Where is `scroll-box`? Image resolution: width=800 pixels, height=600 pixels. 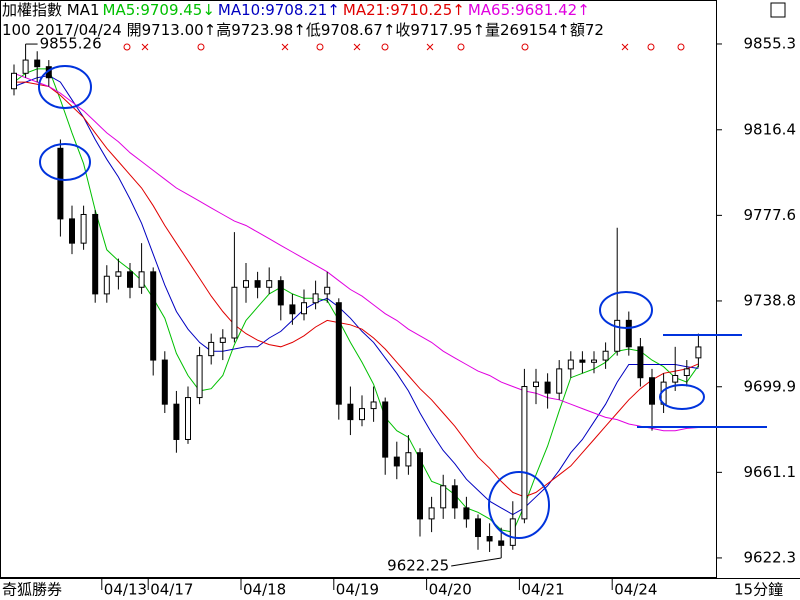 scroll-box is located at coordinates (778, 10).